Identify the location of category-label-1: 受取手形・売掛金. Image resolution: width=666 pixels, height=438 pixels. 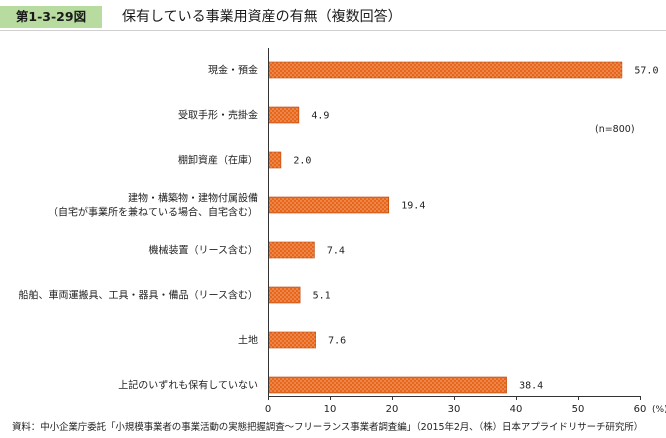
(218, 115).